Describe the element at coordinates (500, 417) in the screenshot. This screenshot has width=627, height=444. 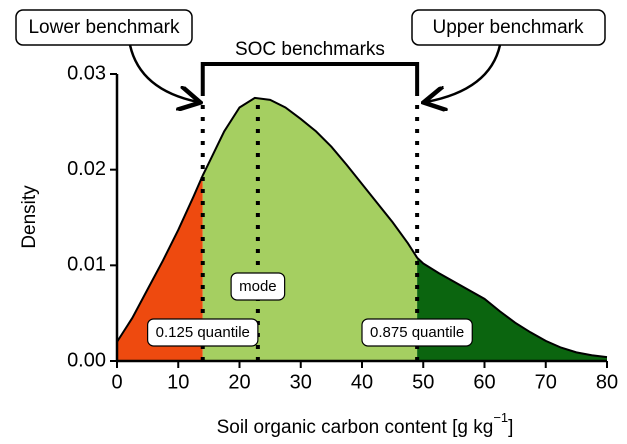
I see `x-axis-title-sup: −1` at that location.